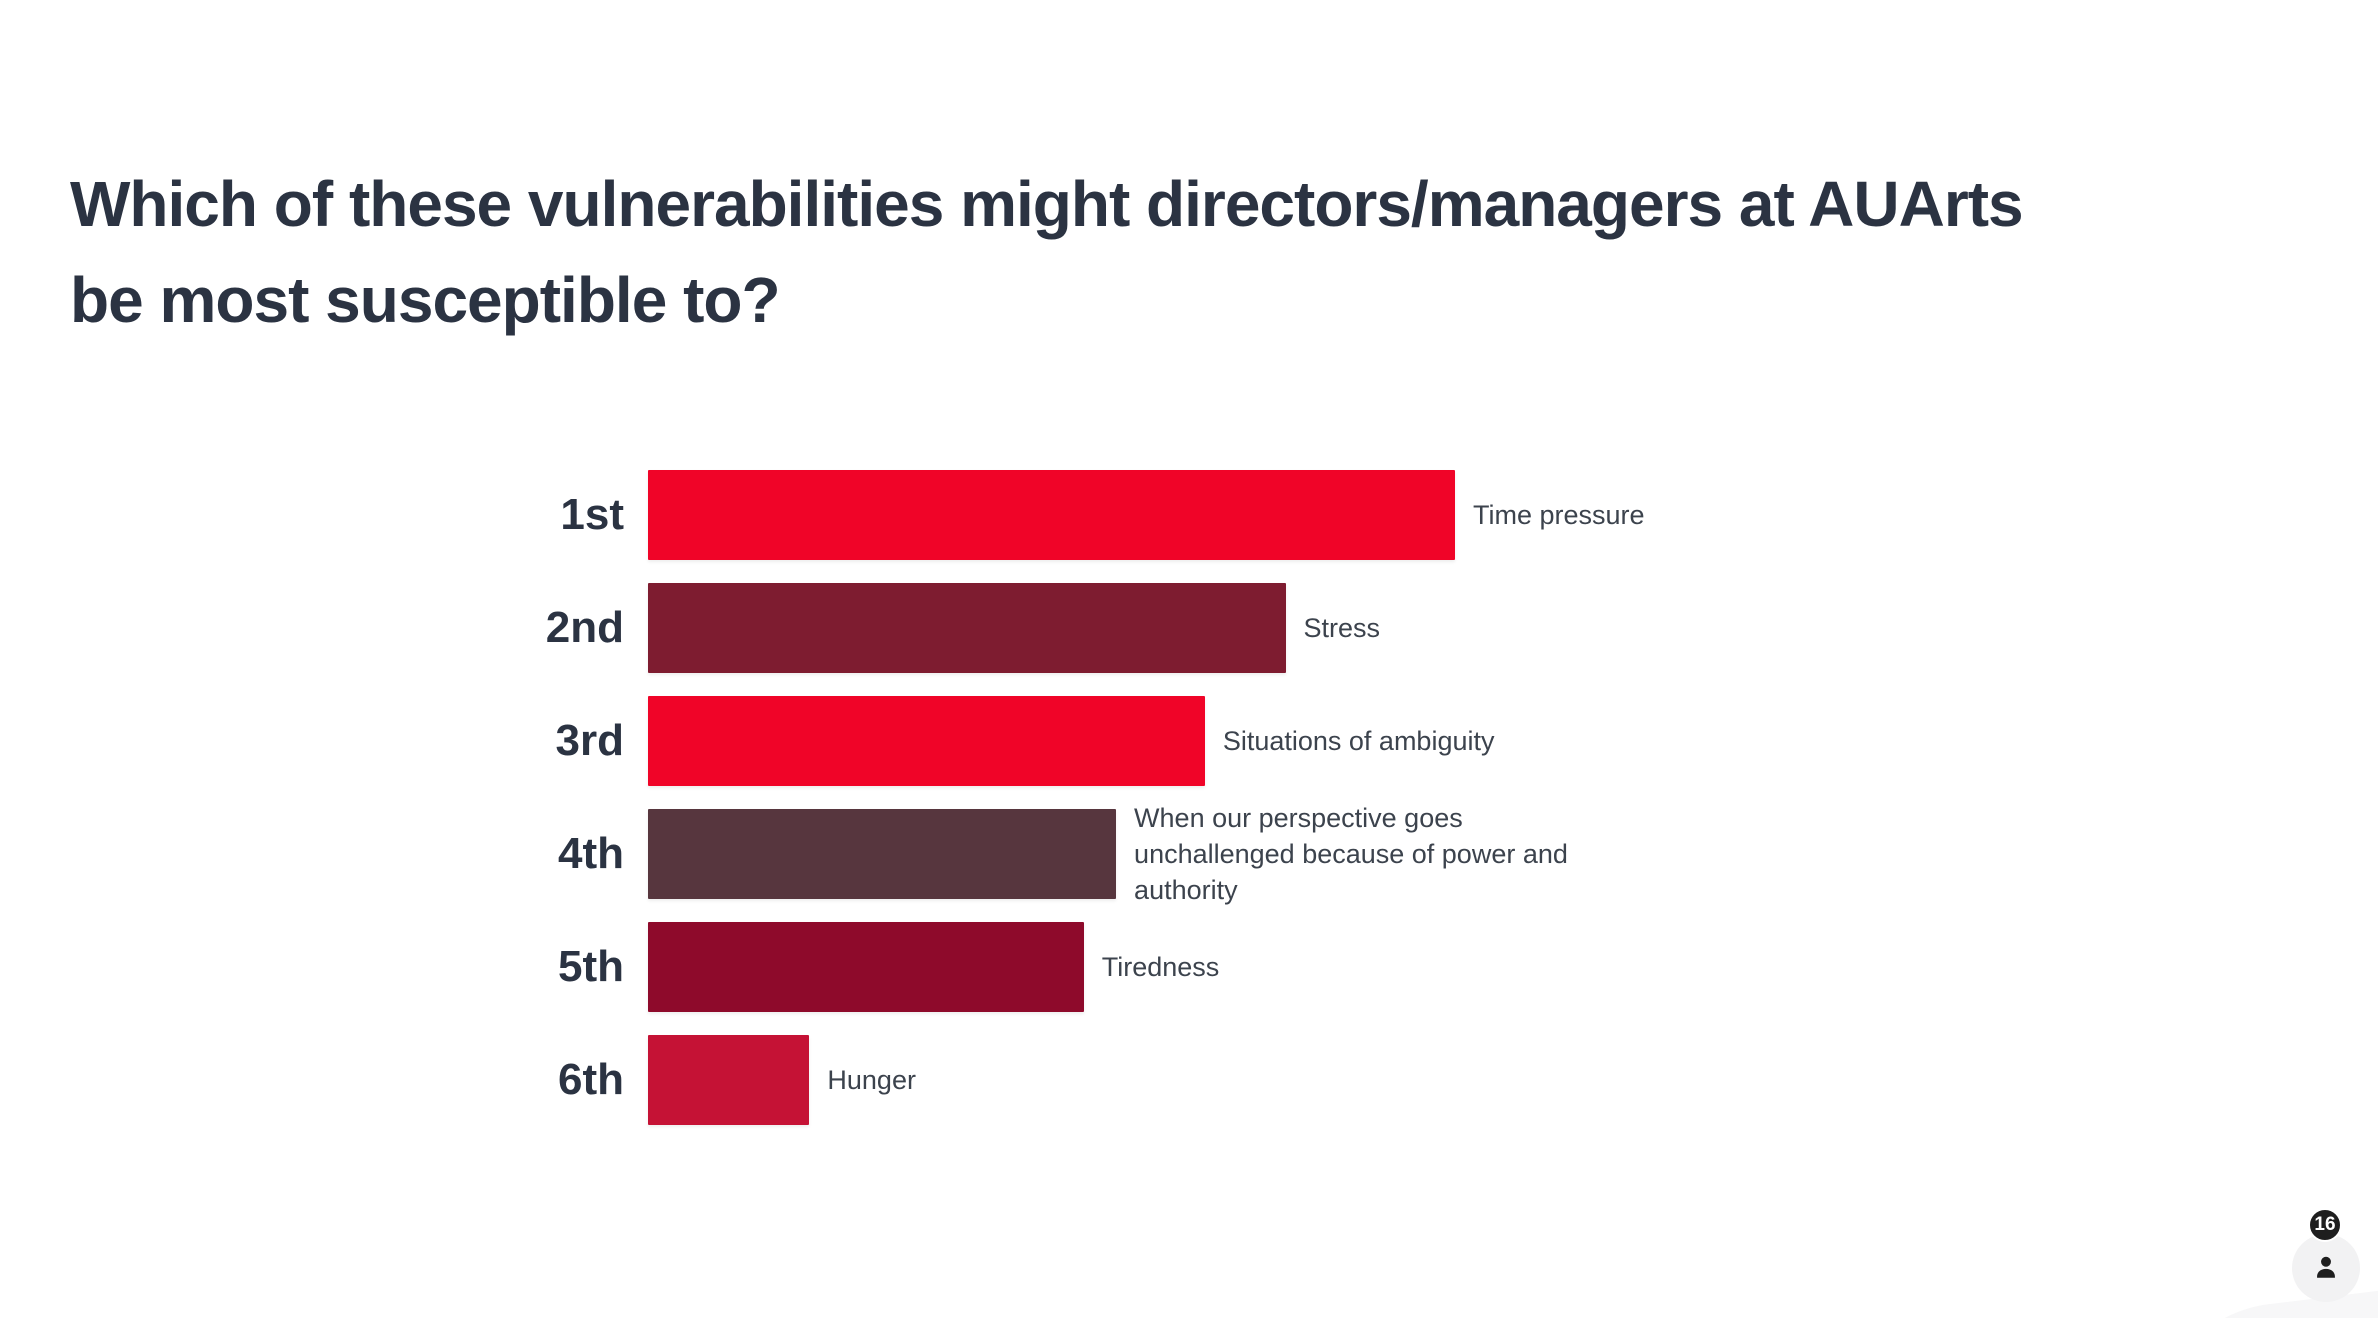 The width and height of the screenshot is (2378, 1318). What do you see at coordinates (1358, 741) in the screenshot?
I see `bar-value-label: Situations of ambiguity` at bounding box center [1358, 741].